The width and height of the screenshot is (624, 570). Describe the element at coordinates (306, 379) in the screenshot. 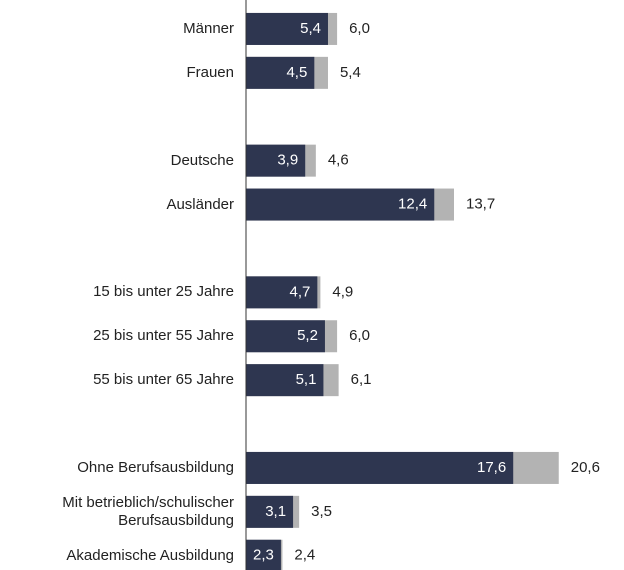

I see `value-label: 5,1` at that location.